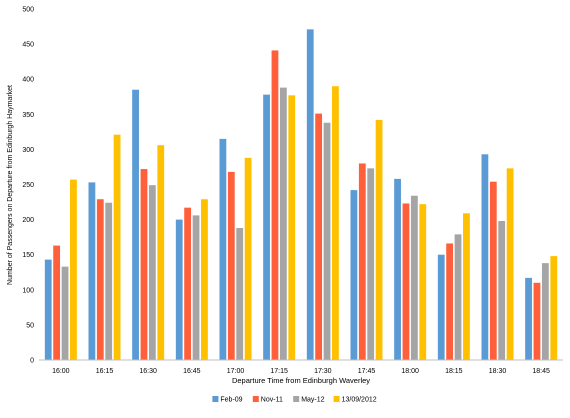 The image size is (570, 418). Describe the element at coordinates (28, 255) in the screenshot. I see `y-tick-label: 150` at that location.